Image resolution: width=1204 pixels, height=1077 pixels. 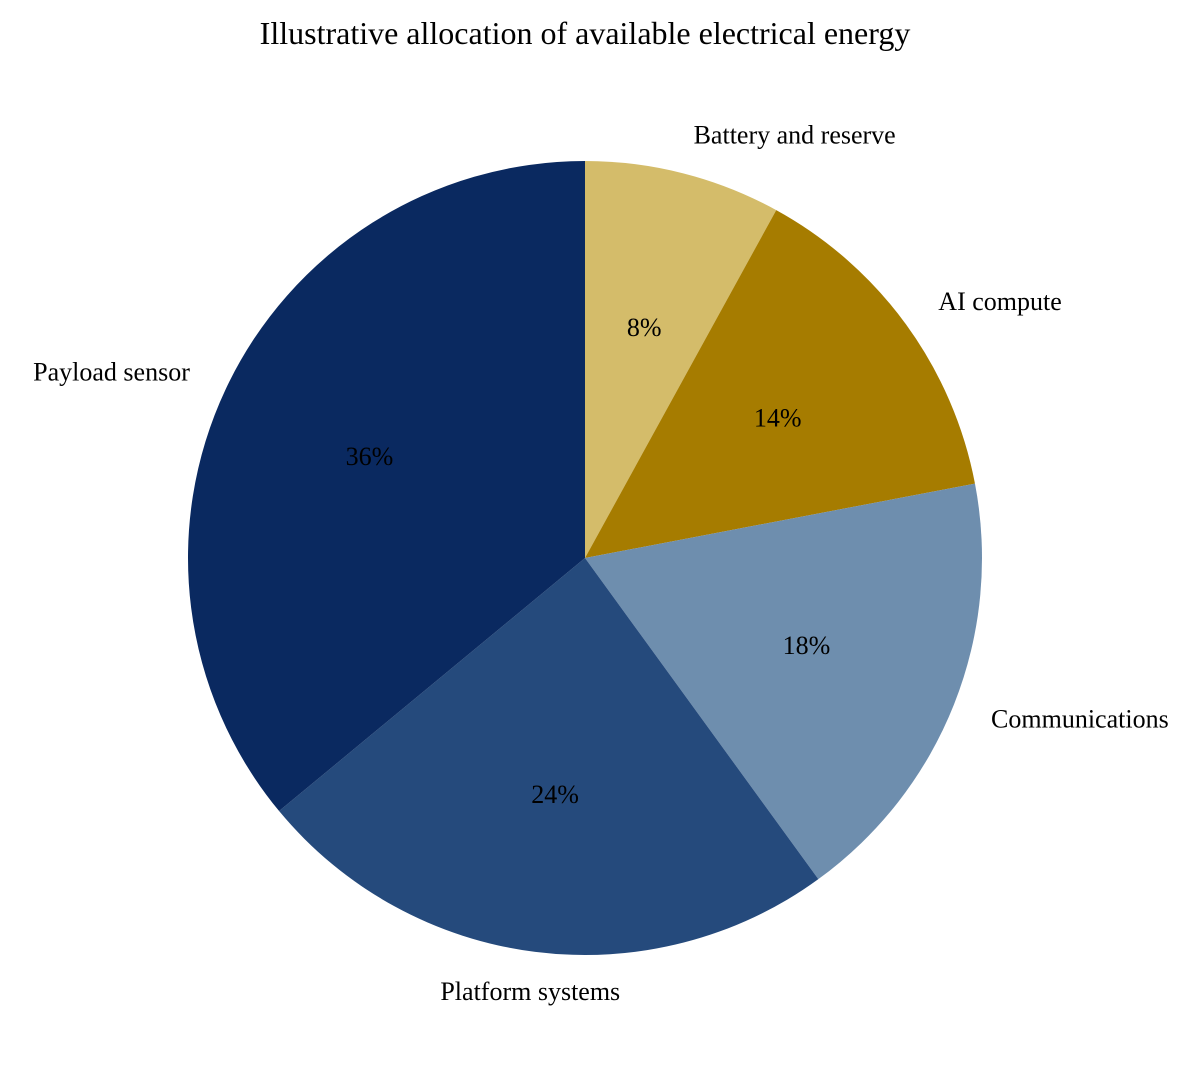 What do you see at coordinates (778, 417) in the screenshot?
I see `pct-label-ai-compute: 14%` at bounding box center [778, 417].